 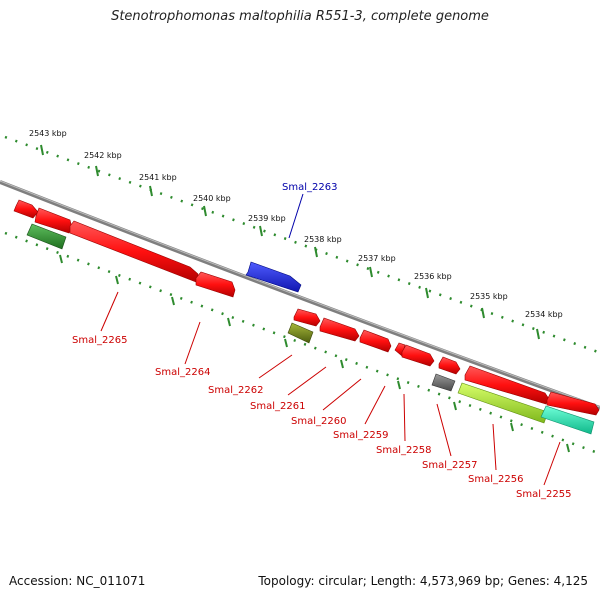 What do you see at coordinates (360, 435) in the screenshot?
I see `gene-label-smal-2259: Smal_2259` at bounding box center [360, 435].